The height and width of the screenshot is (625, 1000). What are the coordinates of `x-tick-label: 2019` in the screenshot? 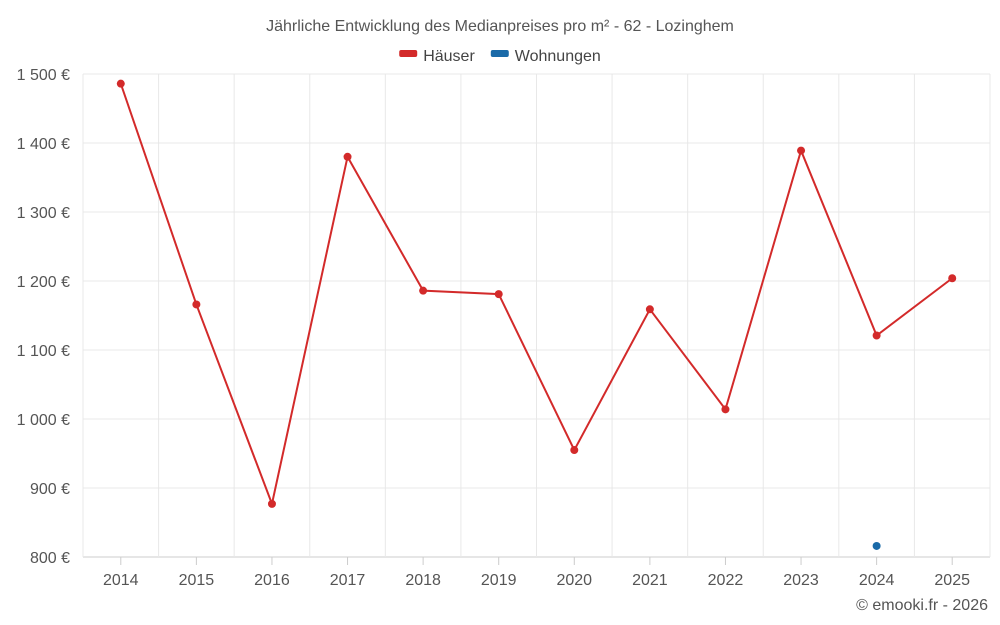 It's located at (499, 580).